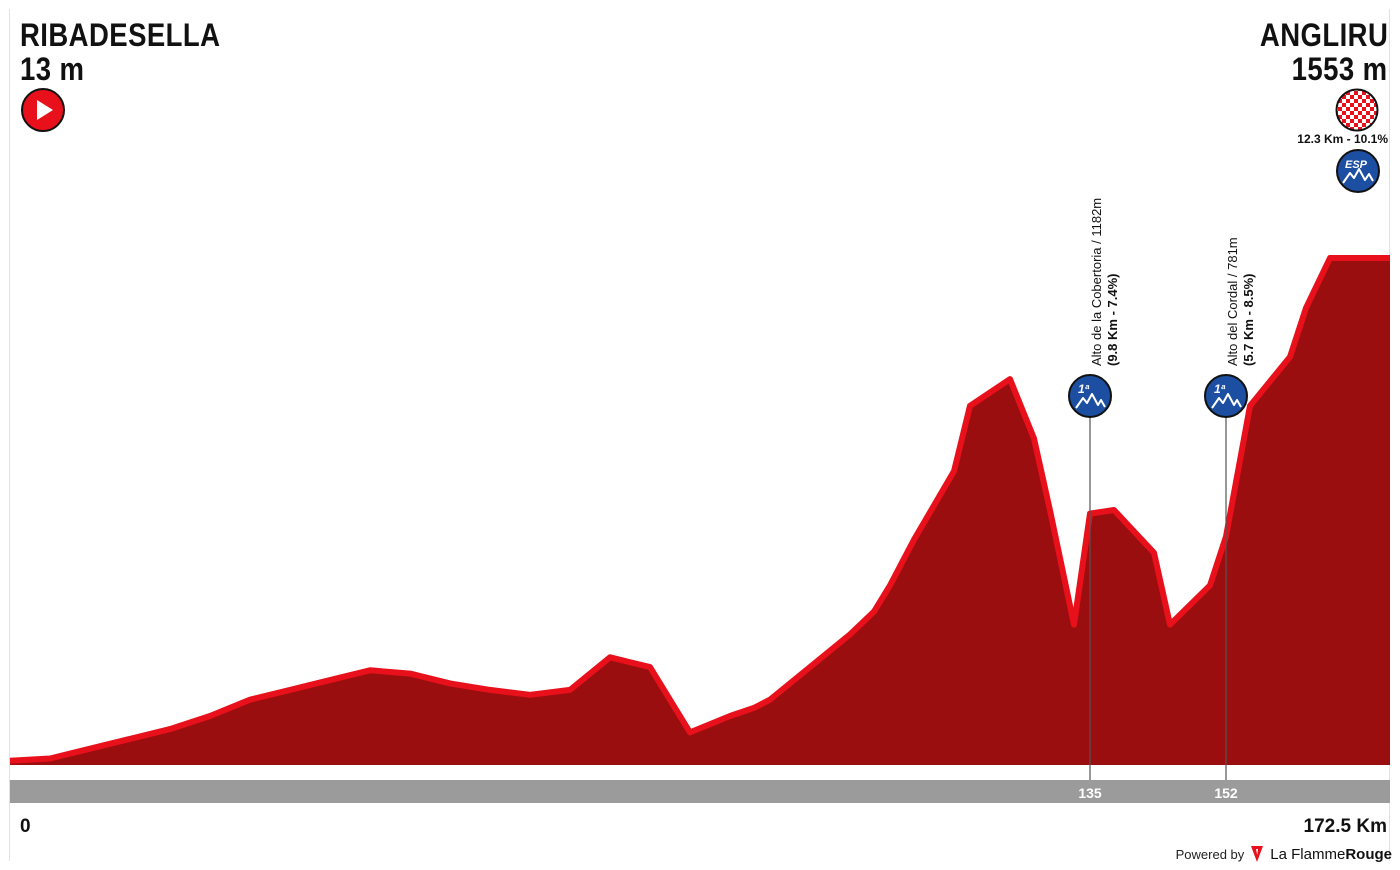 Image resolution: width=1400 pixels, height=870 pixels. Describe the element at coordinates (1257, 854) in the screenshot. I see `flamme-rouge-logo-icon` at that location.